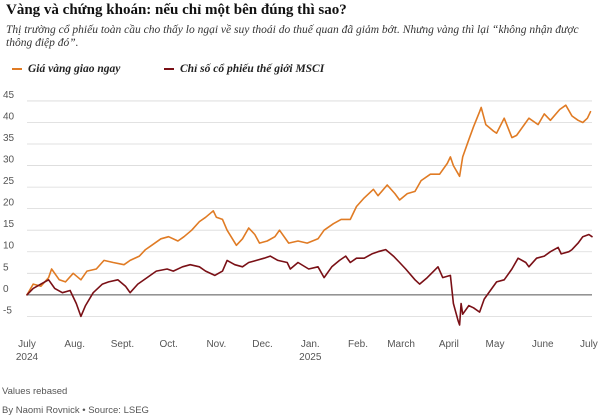 The width and height of the screenshot is (600, 420). I want to click on footnote-rebased: Values rebased, so click(35, 391).